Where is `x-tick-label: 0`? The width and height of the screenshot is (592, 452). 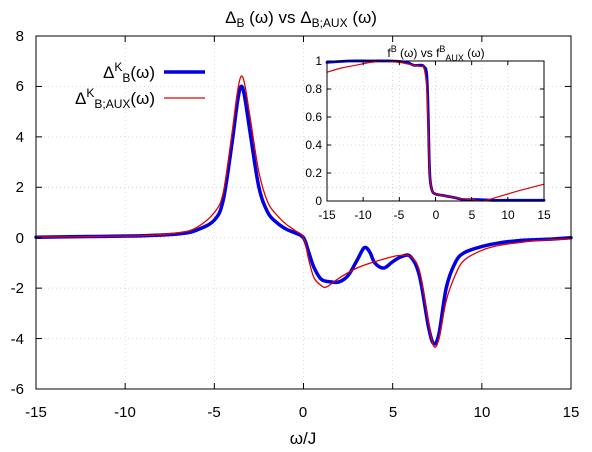 x-tick-label: 0 is located at coordinates (303, 412).